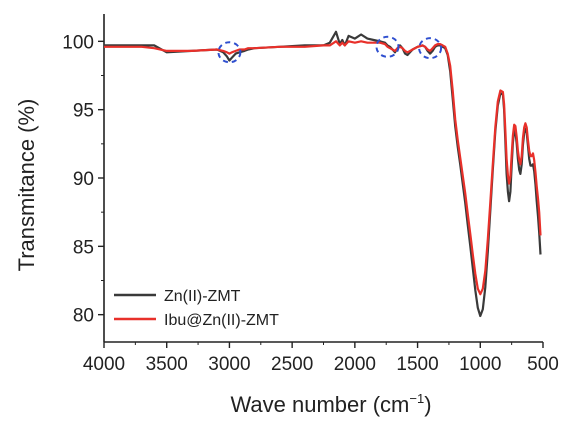 Image resolution: width=570 pixels, height=425 pixels. I want to click on y-axis: 80 85 90 95 100, so click(83, 179).